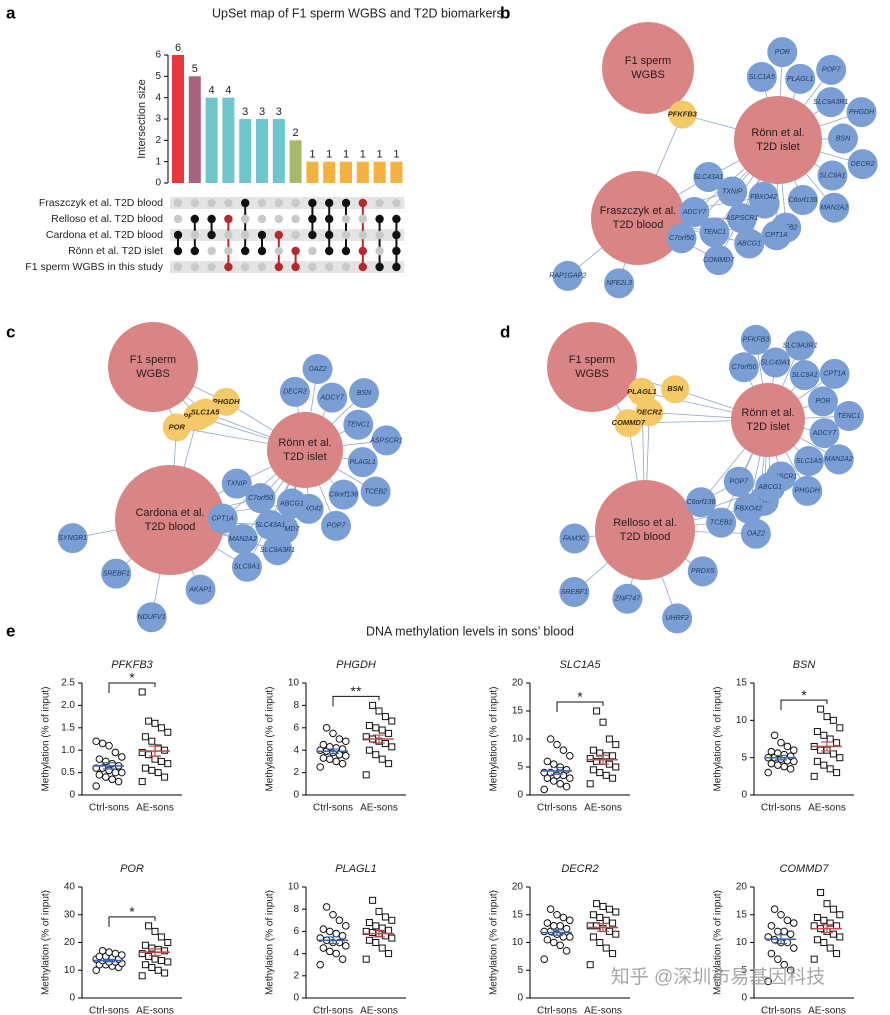 This screenshot has width=890, height=1015. Describe the element at coordinates (742, 942) in the screenshot. I see `y-tick-label: 10` at that location.